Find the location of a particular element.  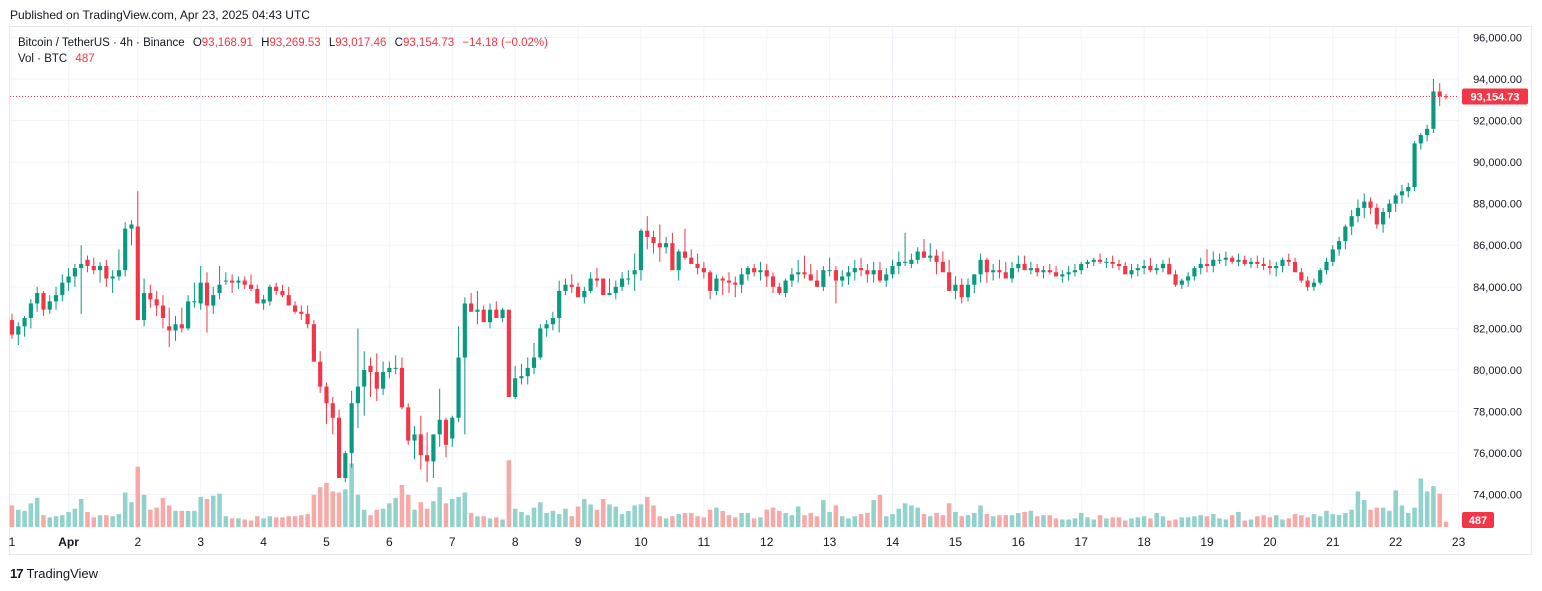

x-tick-label: 20 is located at coordinates (1270, 542).